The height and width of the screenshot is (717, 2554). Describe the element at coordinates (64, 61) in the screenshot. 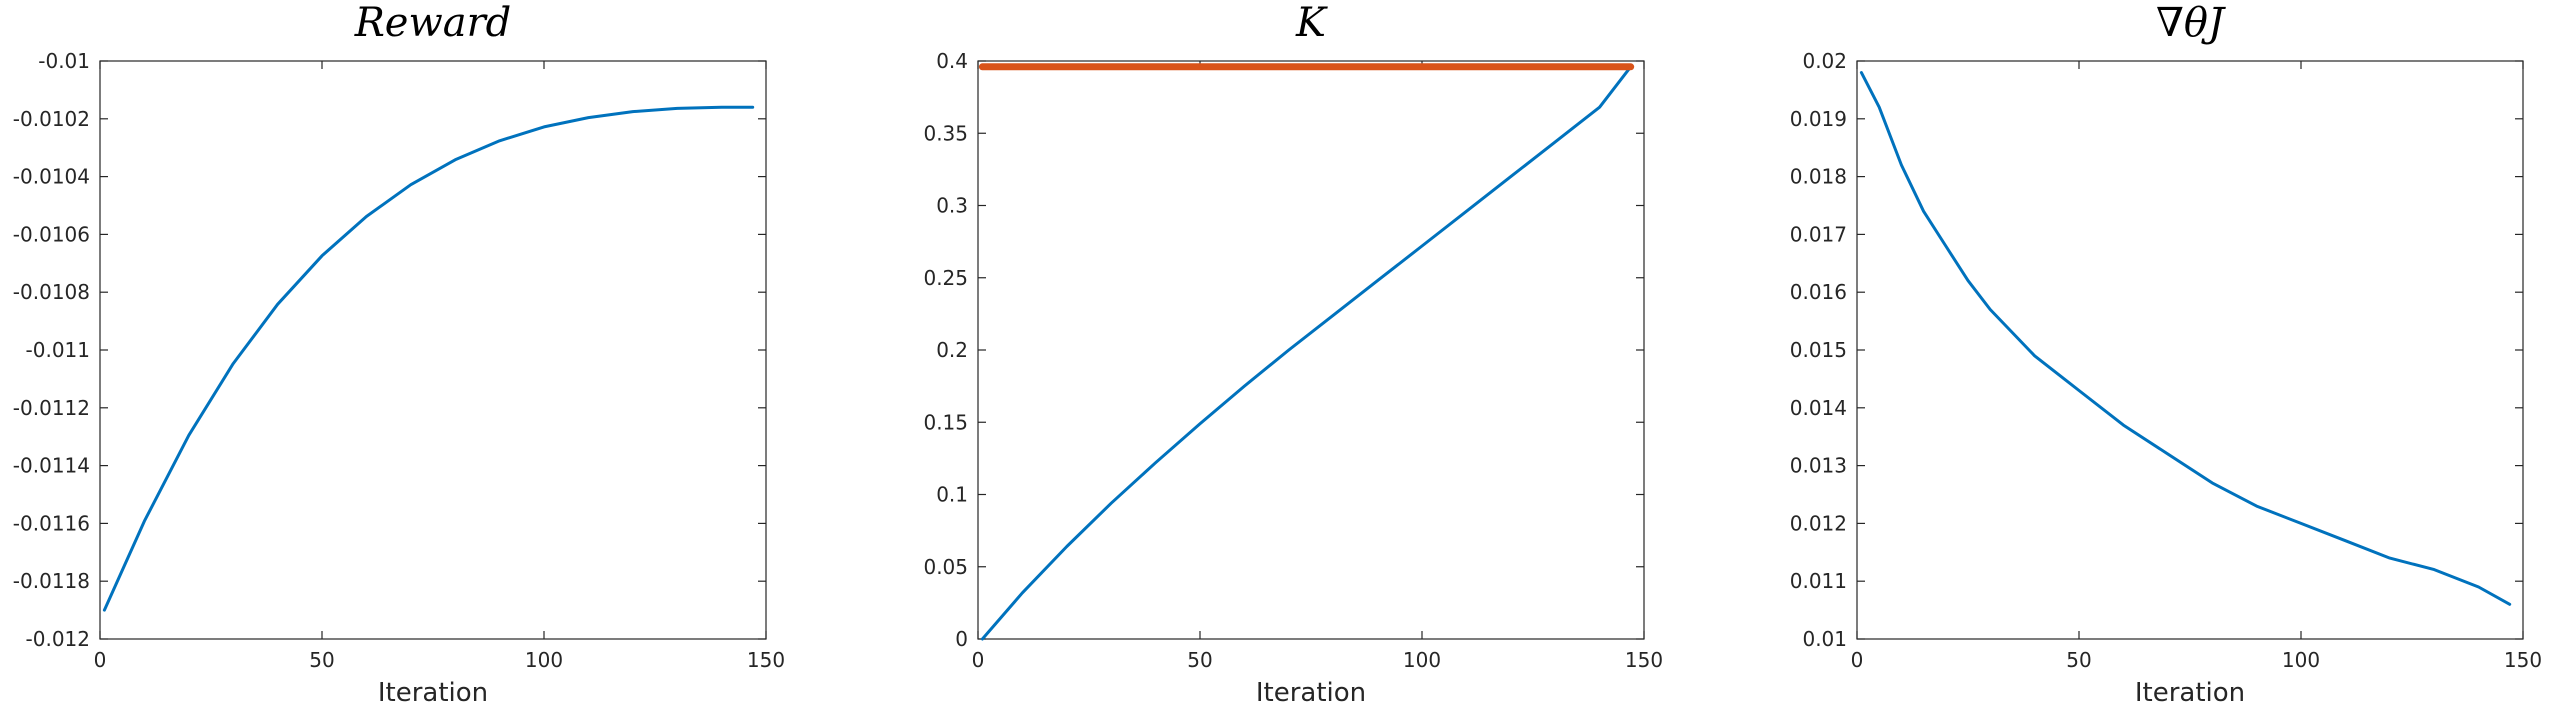

I see `y-tick-label: -0.01` at that location.